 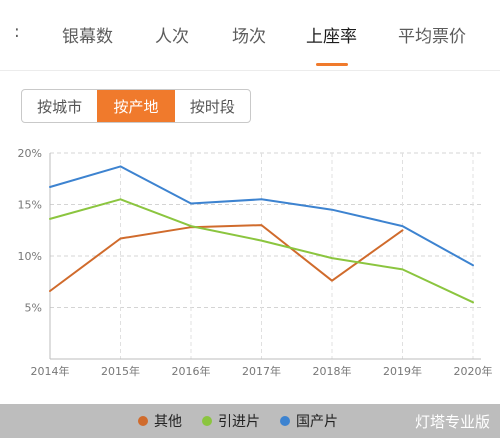 What do you see at coordinates (473, 371) in the screenshot?
I see `x-tick-label: 2020年` at bounding box center [473, 371].